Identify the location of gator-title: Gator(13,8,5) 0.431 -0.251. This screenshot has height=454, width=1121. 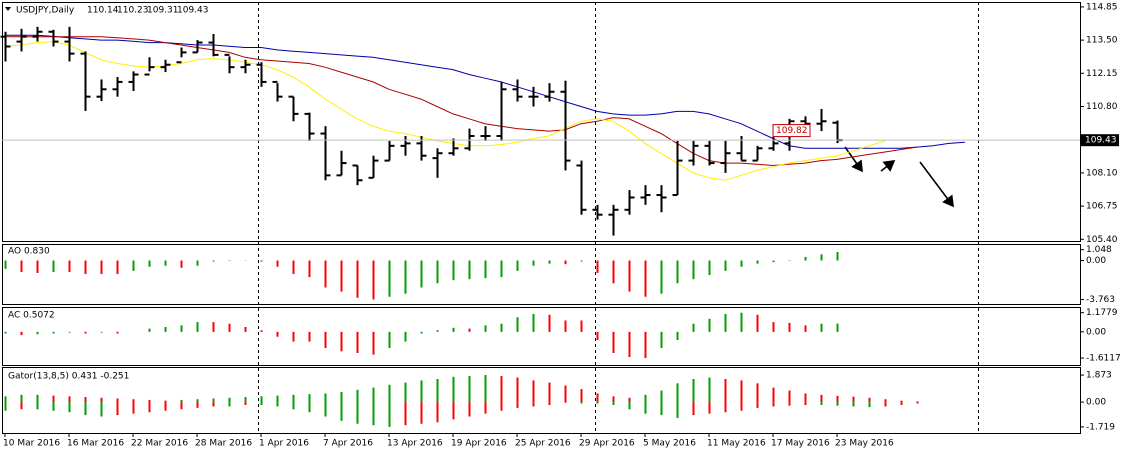
(68, 377).